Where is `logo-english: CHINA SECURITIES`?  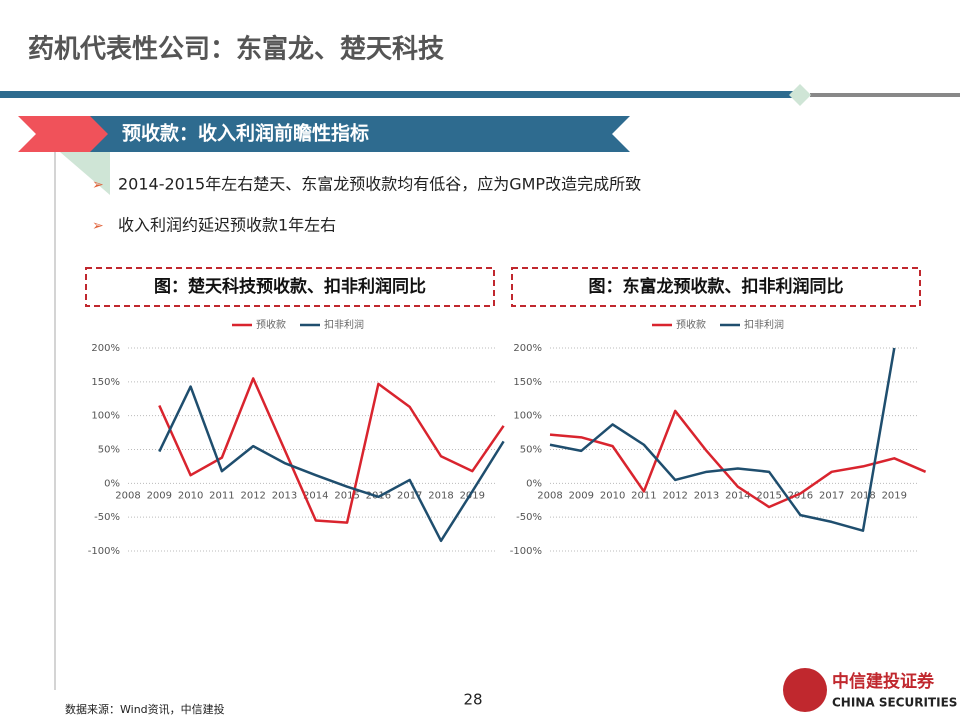 logo-english: CHINA SECURITIES is located at coordinates (894, 703).